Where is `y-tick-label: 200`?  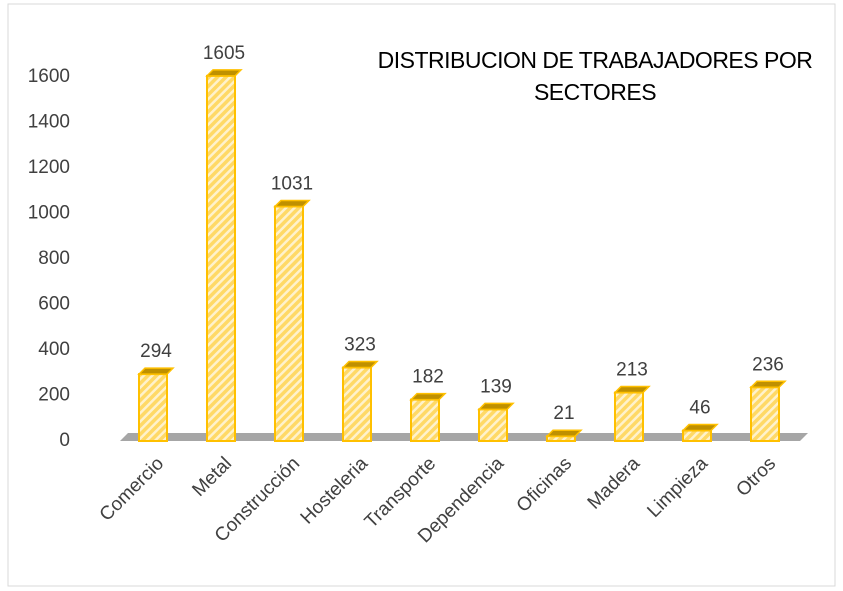
y-tick-label: 200 is located at coordinates (54, 395).